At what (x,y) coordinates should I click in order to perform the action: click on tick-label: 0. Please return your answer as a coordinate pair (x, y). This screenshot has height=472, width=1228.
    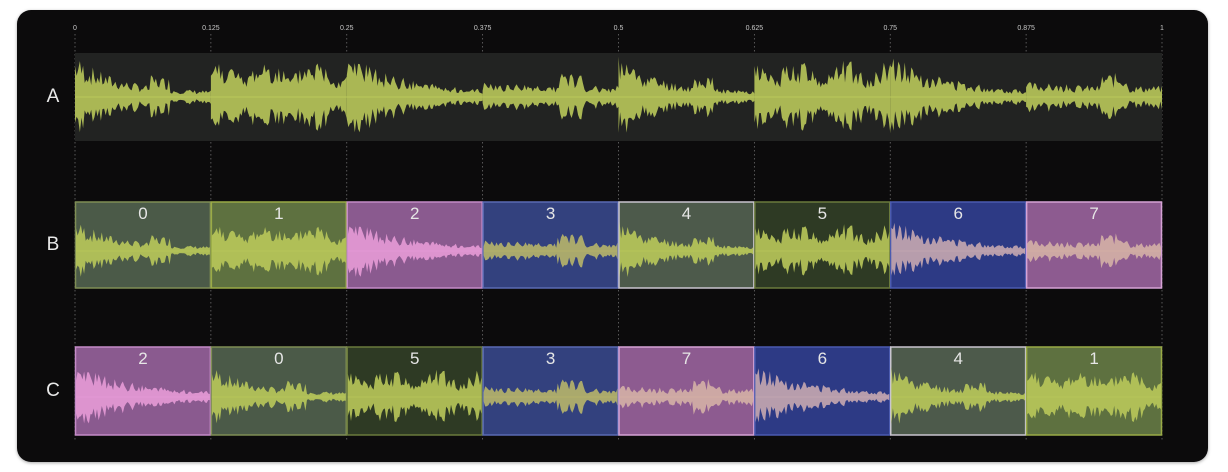
    Looking at the image, I should click on (75, 28).